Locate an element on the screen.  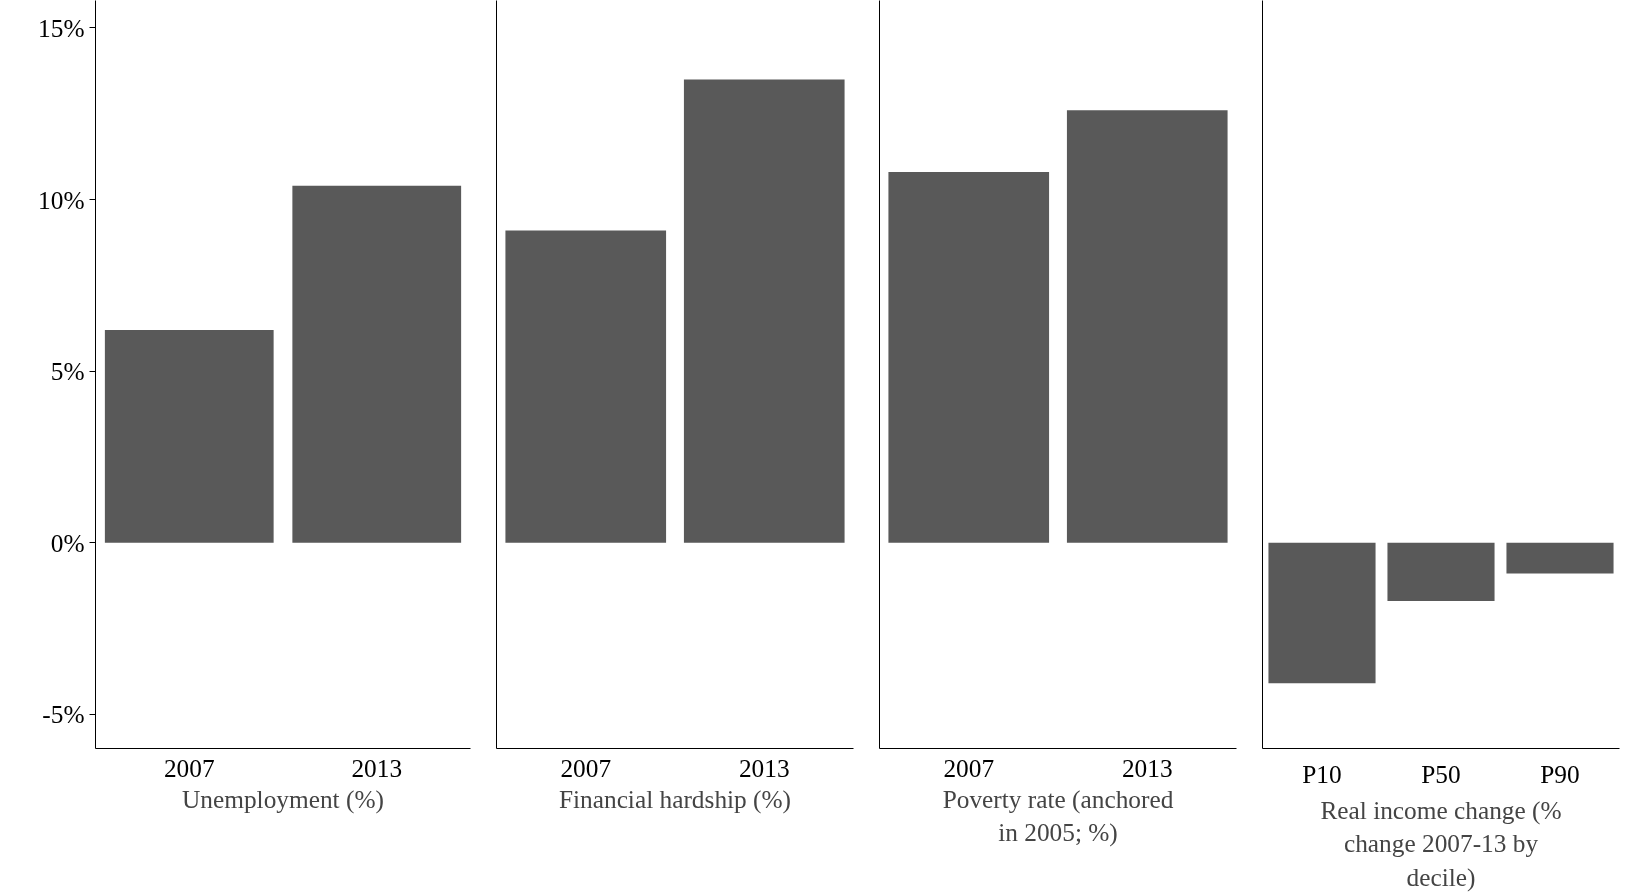
y-tick-label: 15% is located at coordinates (61, 27).